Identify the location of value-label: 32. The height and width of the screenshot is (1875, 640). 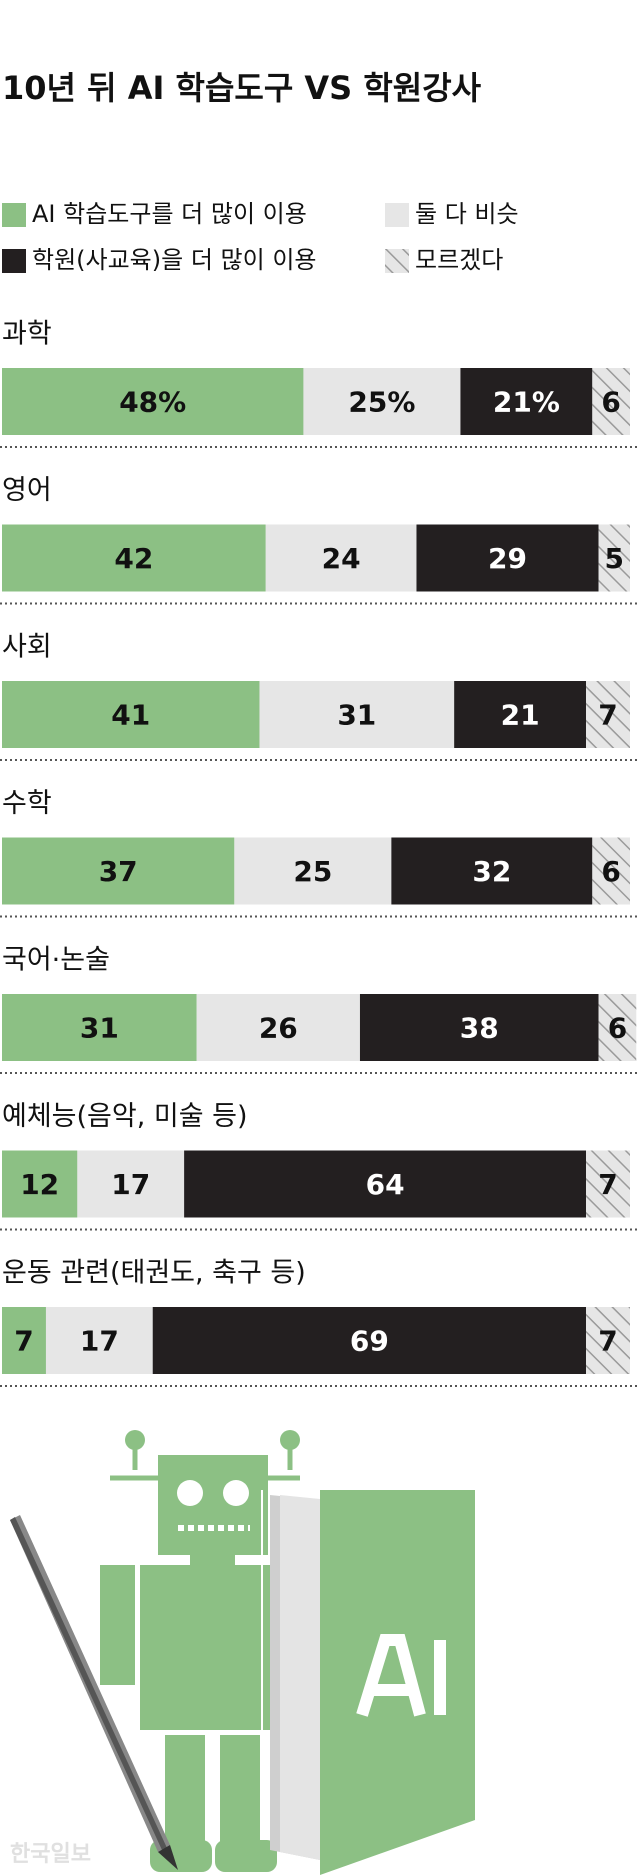
(491, 871).